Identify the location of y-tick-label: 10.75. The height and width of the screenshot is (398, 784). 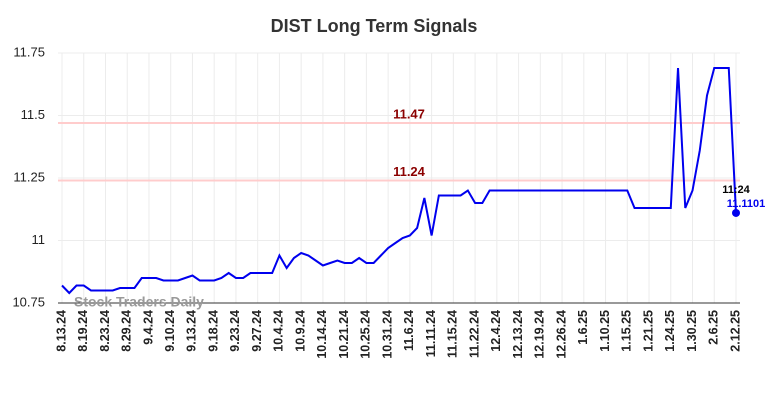
(28, 301).